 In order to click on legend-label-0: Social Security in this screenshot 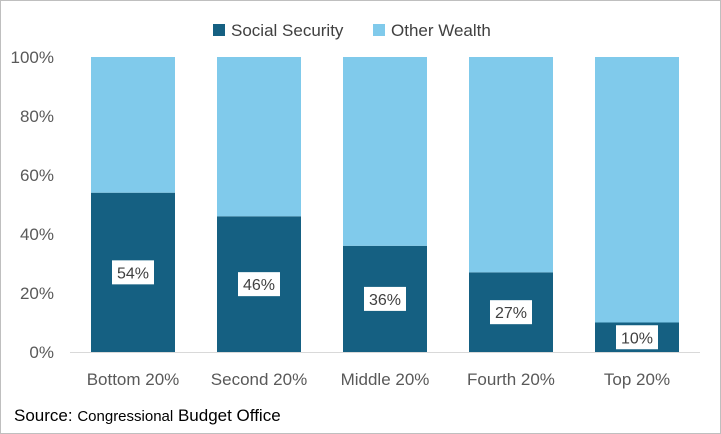, I will do `click(287, 30)`.